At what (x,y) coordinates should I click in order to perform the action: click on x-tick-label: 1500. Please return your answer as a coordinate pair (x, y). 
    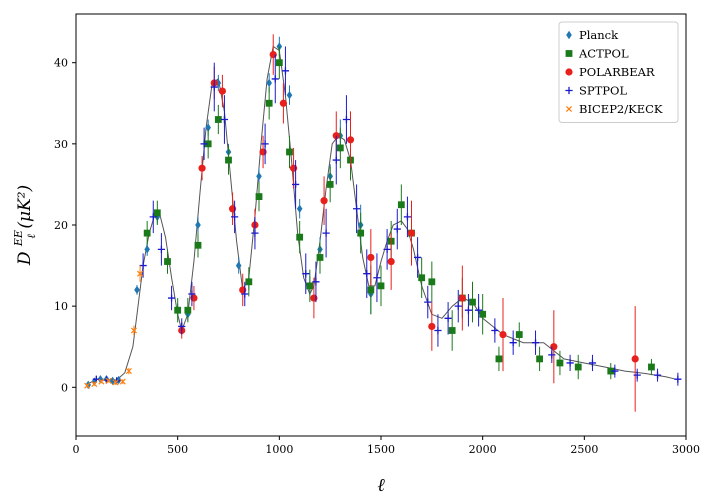
    Looking at the image, I should click on (381, 449).